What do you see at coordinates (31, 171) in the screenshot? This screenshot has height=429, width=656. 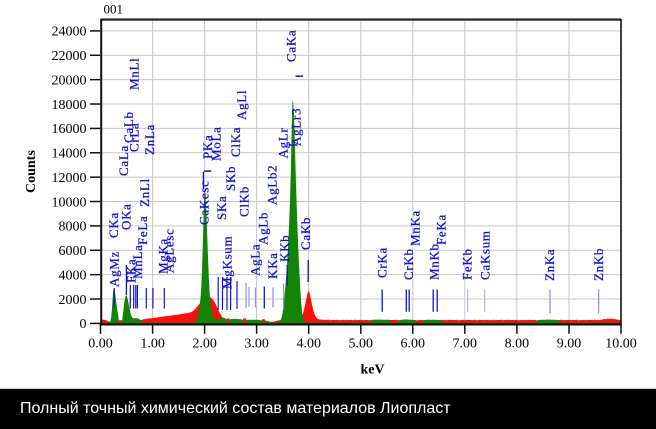 I see `svg-text: Counts` at bounding box center [31, 171].